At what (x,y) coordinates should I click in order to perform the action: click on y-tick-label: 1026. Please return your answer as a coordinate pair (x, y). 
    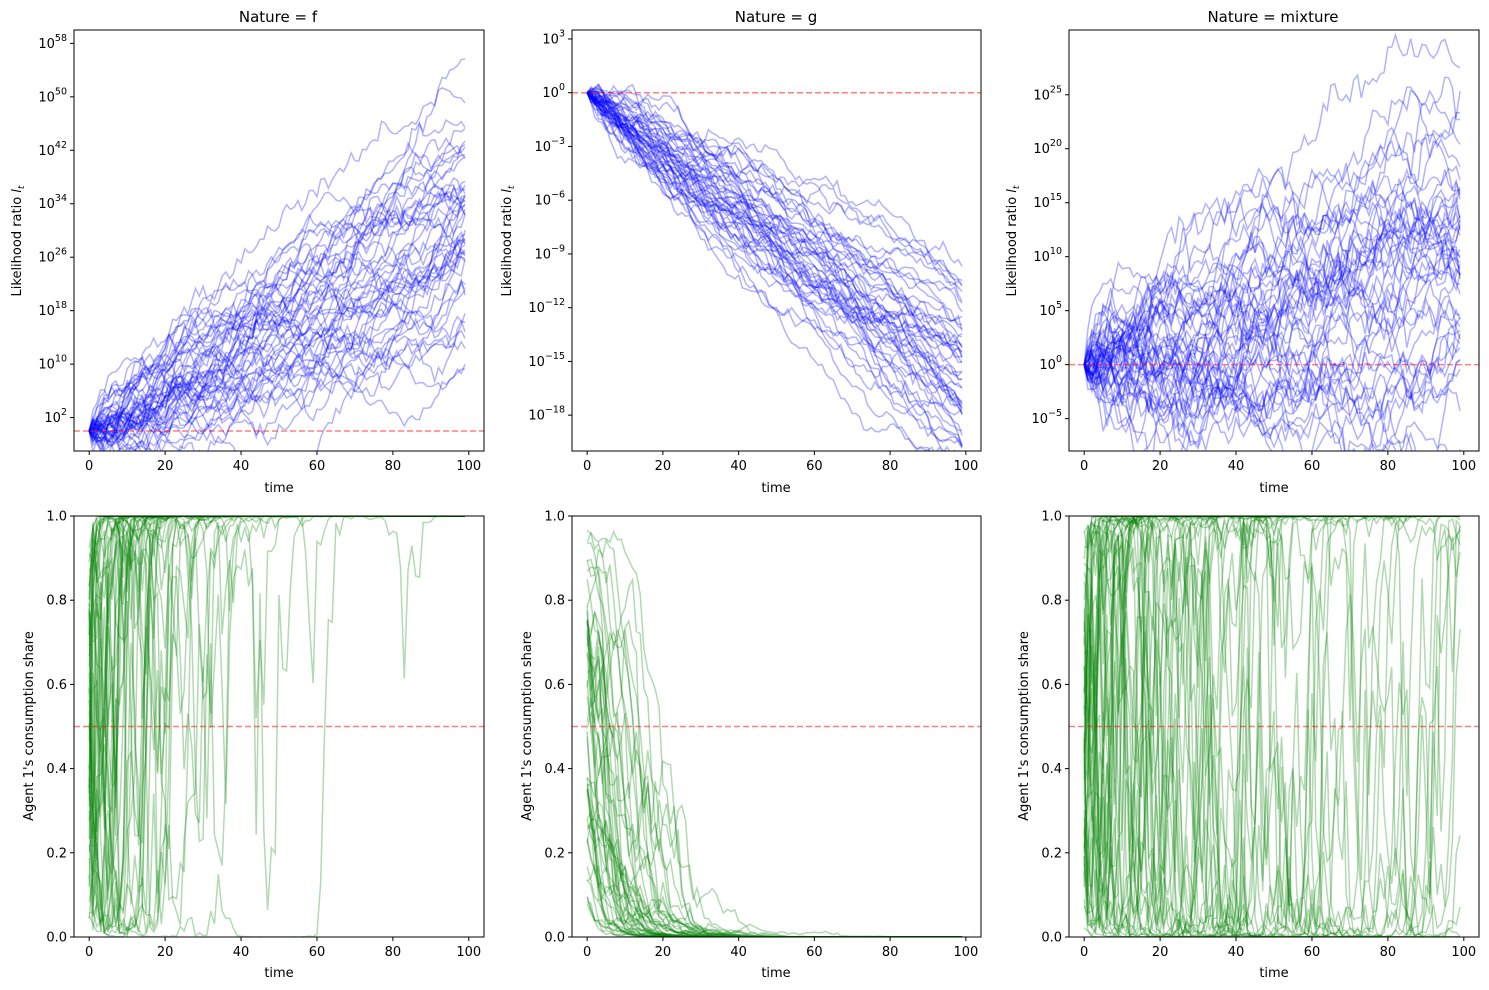
    Looking at the image, I should click on (52, 256).